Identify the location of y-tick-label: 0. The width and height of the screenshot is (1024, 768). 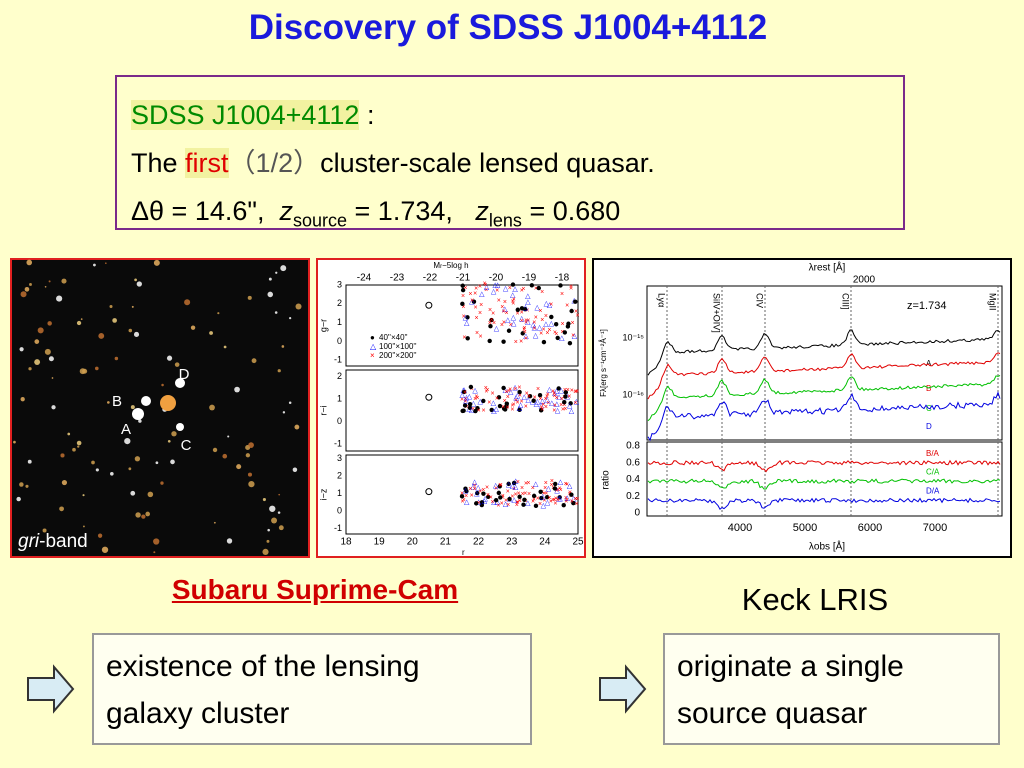
(339, 421).